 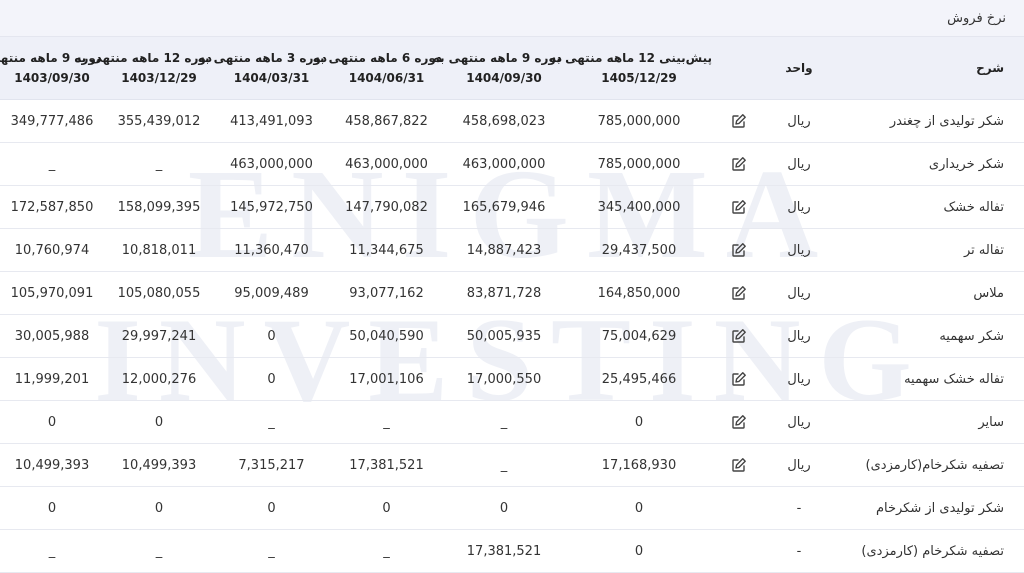 What do you see at coordinates (799, 551) in the screenshot?
I see `row-unit: -` at bounding box center [799, 551].